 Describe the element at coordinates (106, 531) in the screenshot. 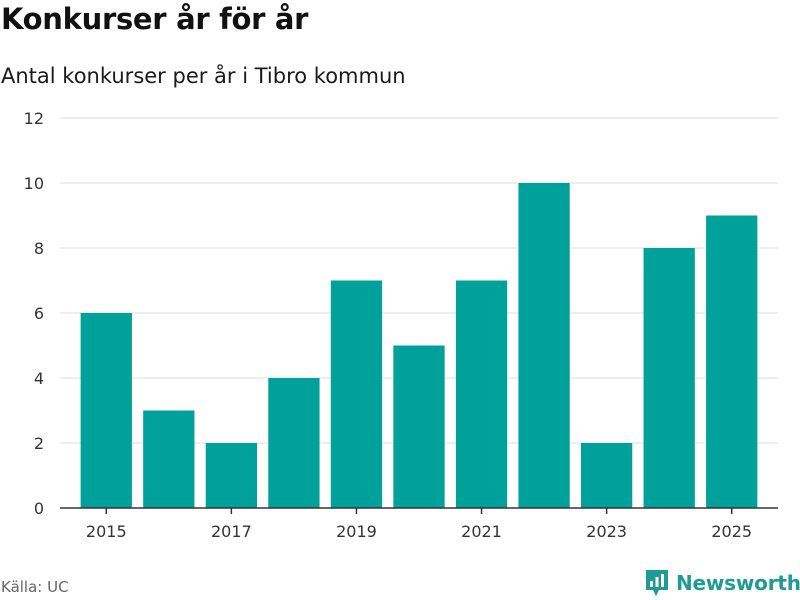

I see `x-tick-label: 2015` at that location.